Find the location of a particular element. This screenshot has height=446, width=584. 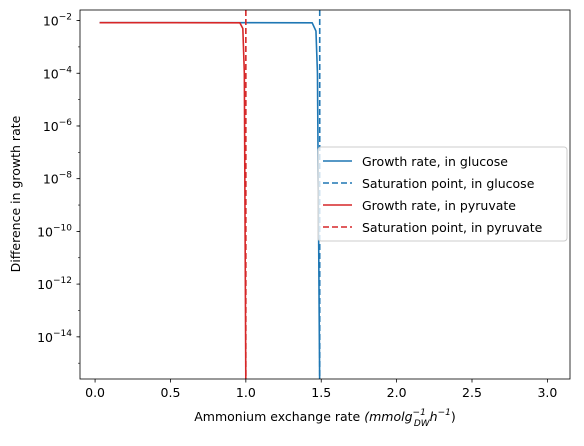

y-tick-label: 10⁻⁶ is located at coordinates (57, 126).